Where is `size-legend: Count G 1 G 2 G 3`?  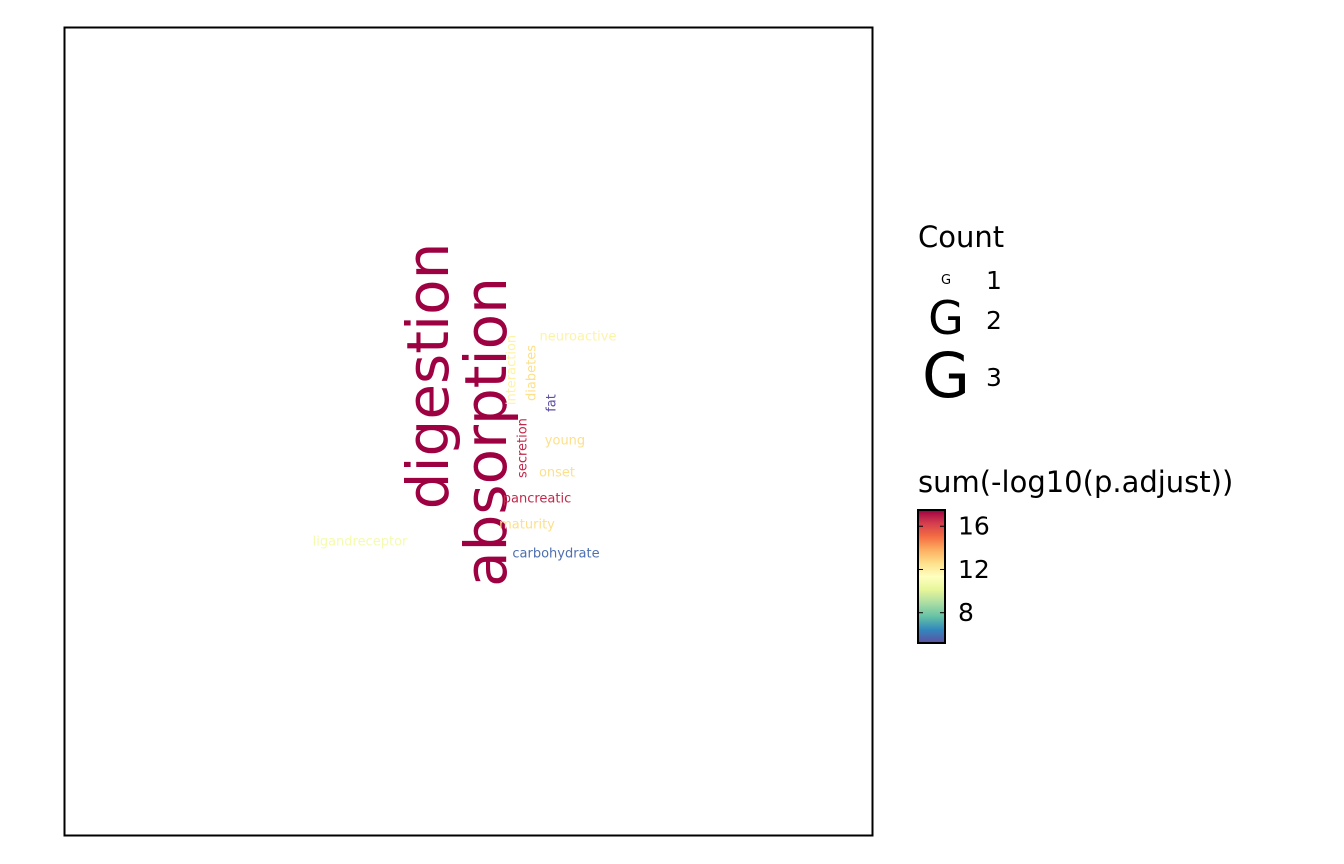 size-legend: Count G 1 G 2 G 3 is located at coordinates (961, 316).